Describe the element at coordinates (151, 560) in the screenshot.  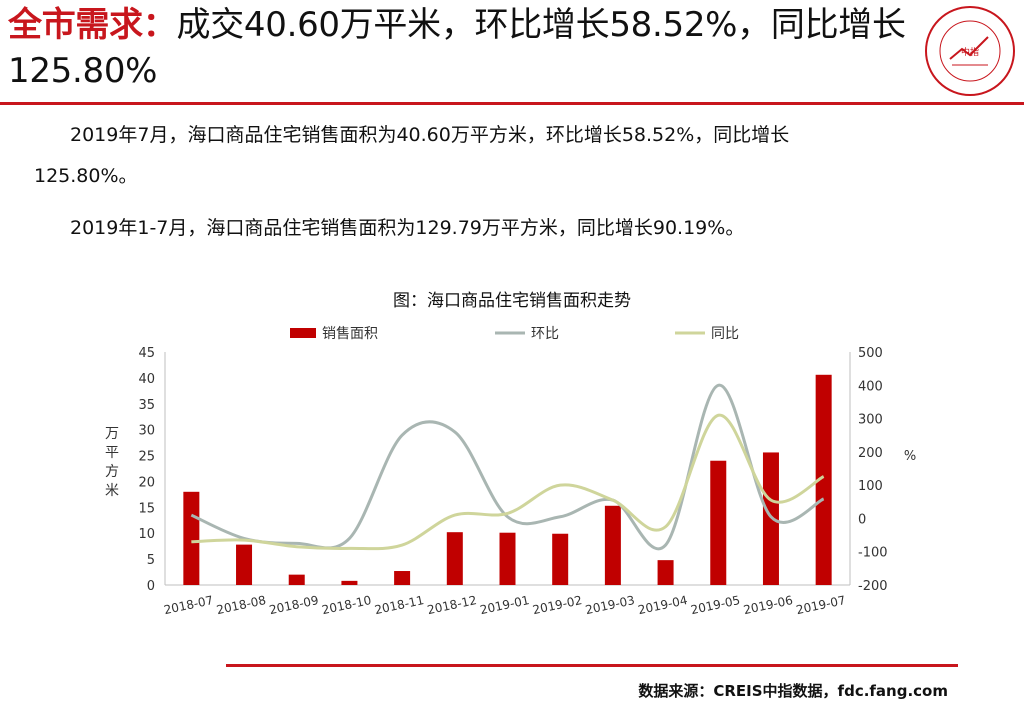
I see `y-left-tick-label: 5` at that location.